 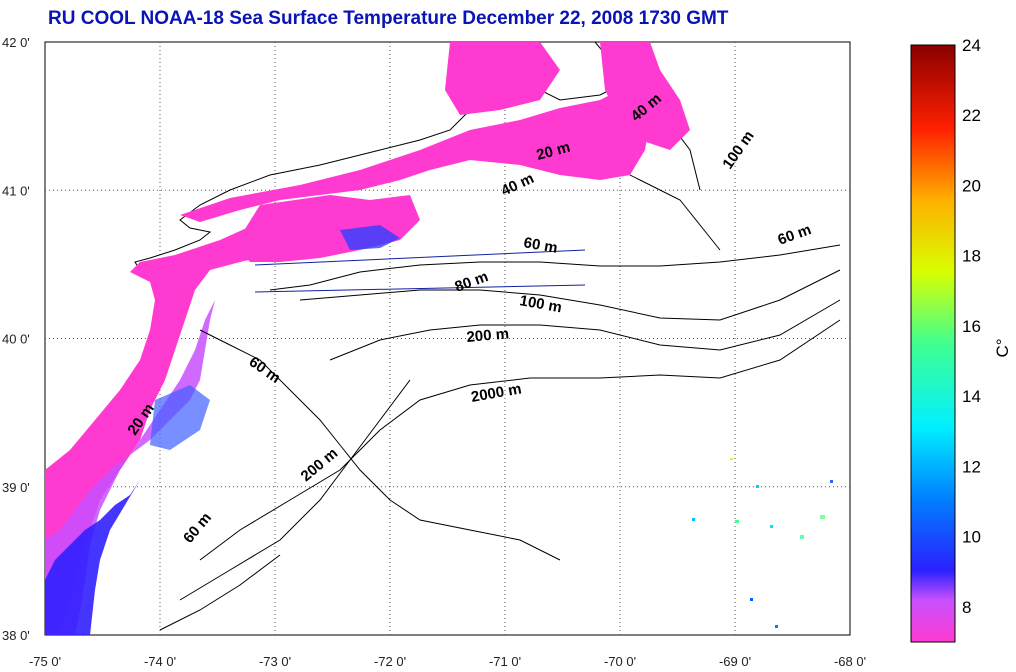 I want to click on colorbar-tick-labels: 24 22 20 18 16 14 12 10 8, so click(x=971, y=326).